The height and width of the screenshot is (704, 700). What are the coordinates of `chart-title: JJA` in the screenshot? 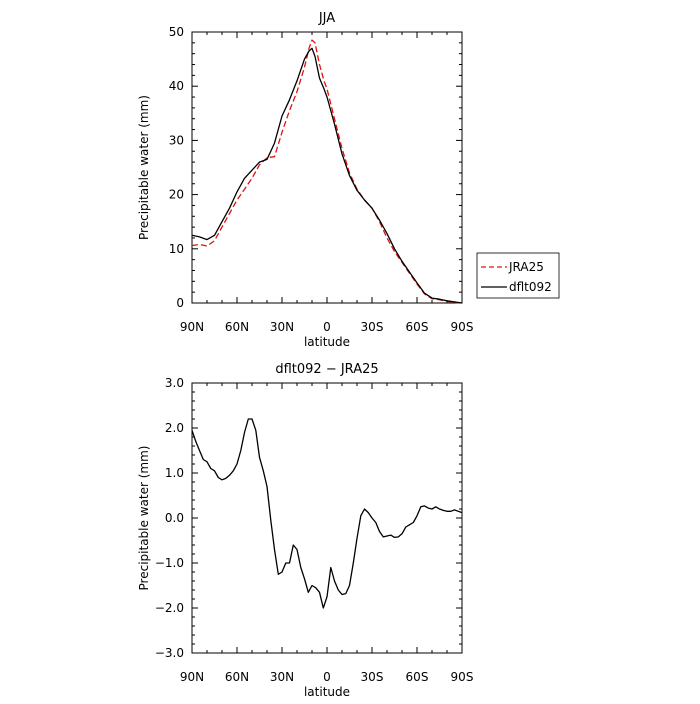 It's located at (326, 18).